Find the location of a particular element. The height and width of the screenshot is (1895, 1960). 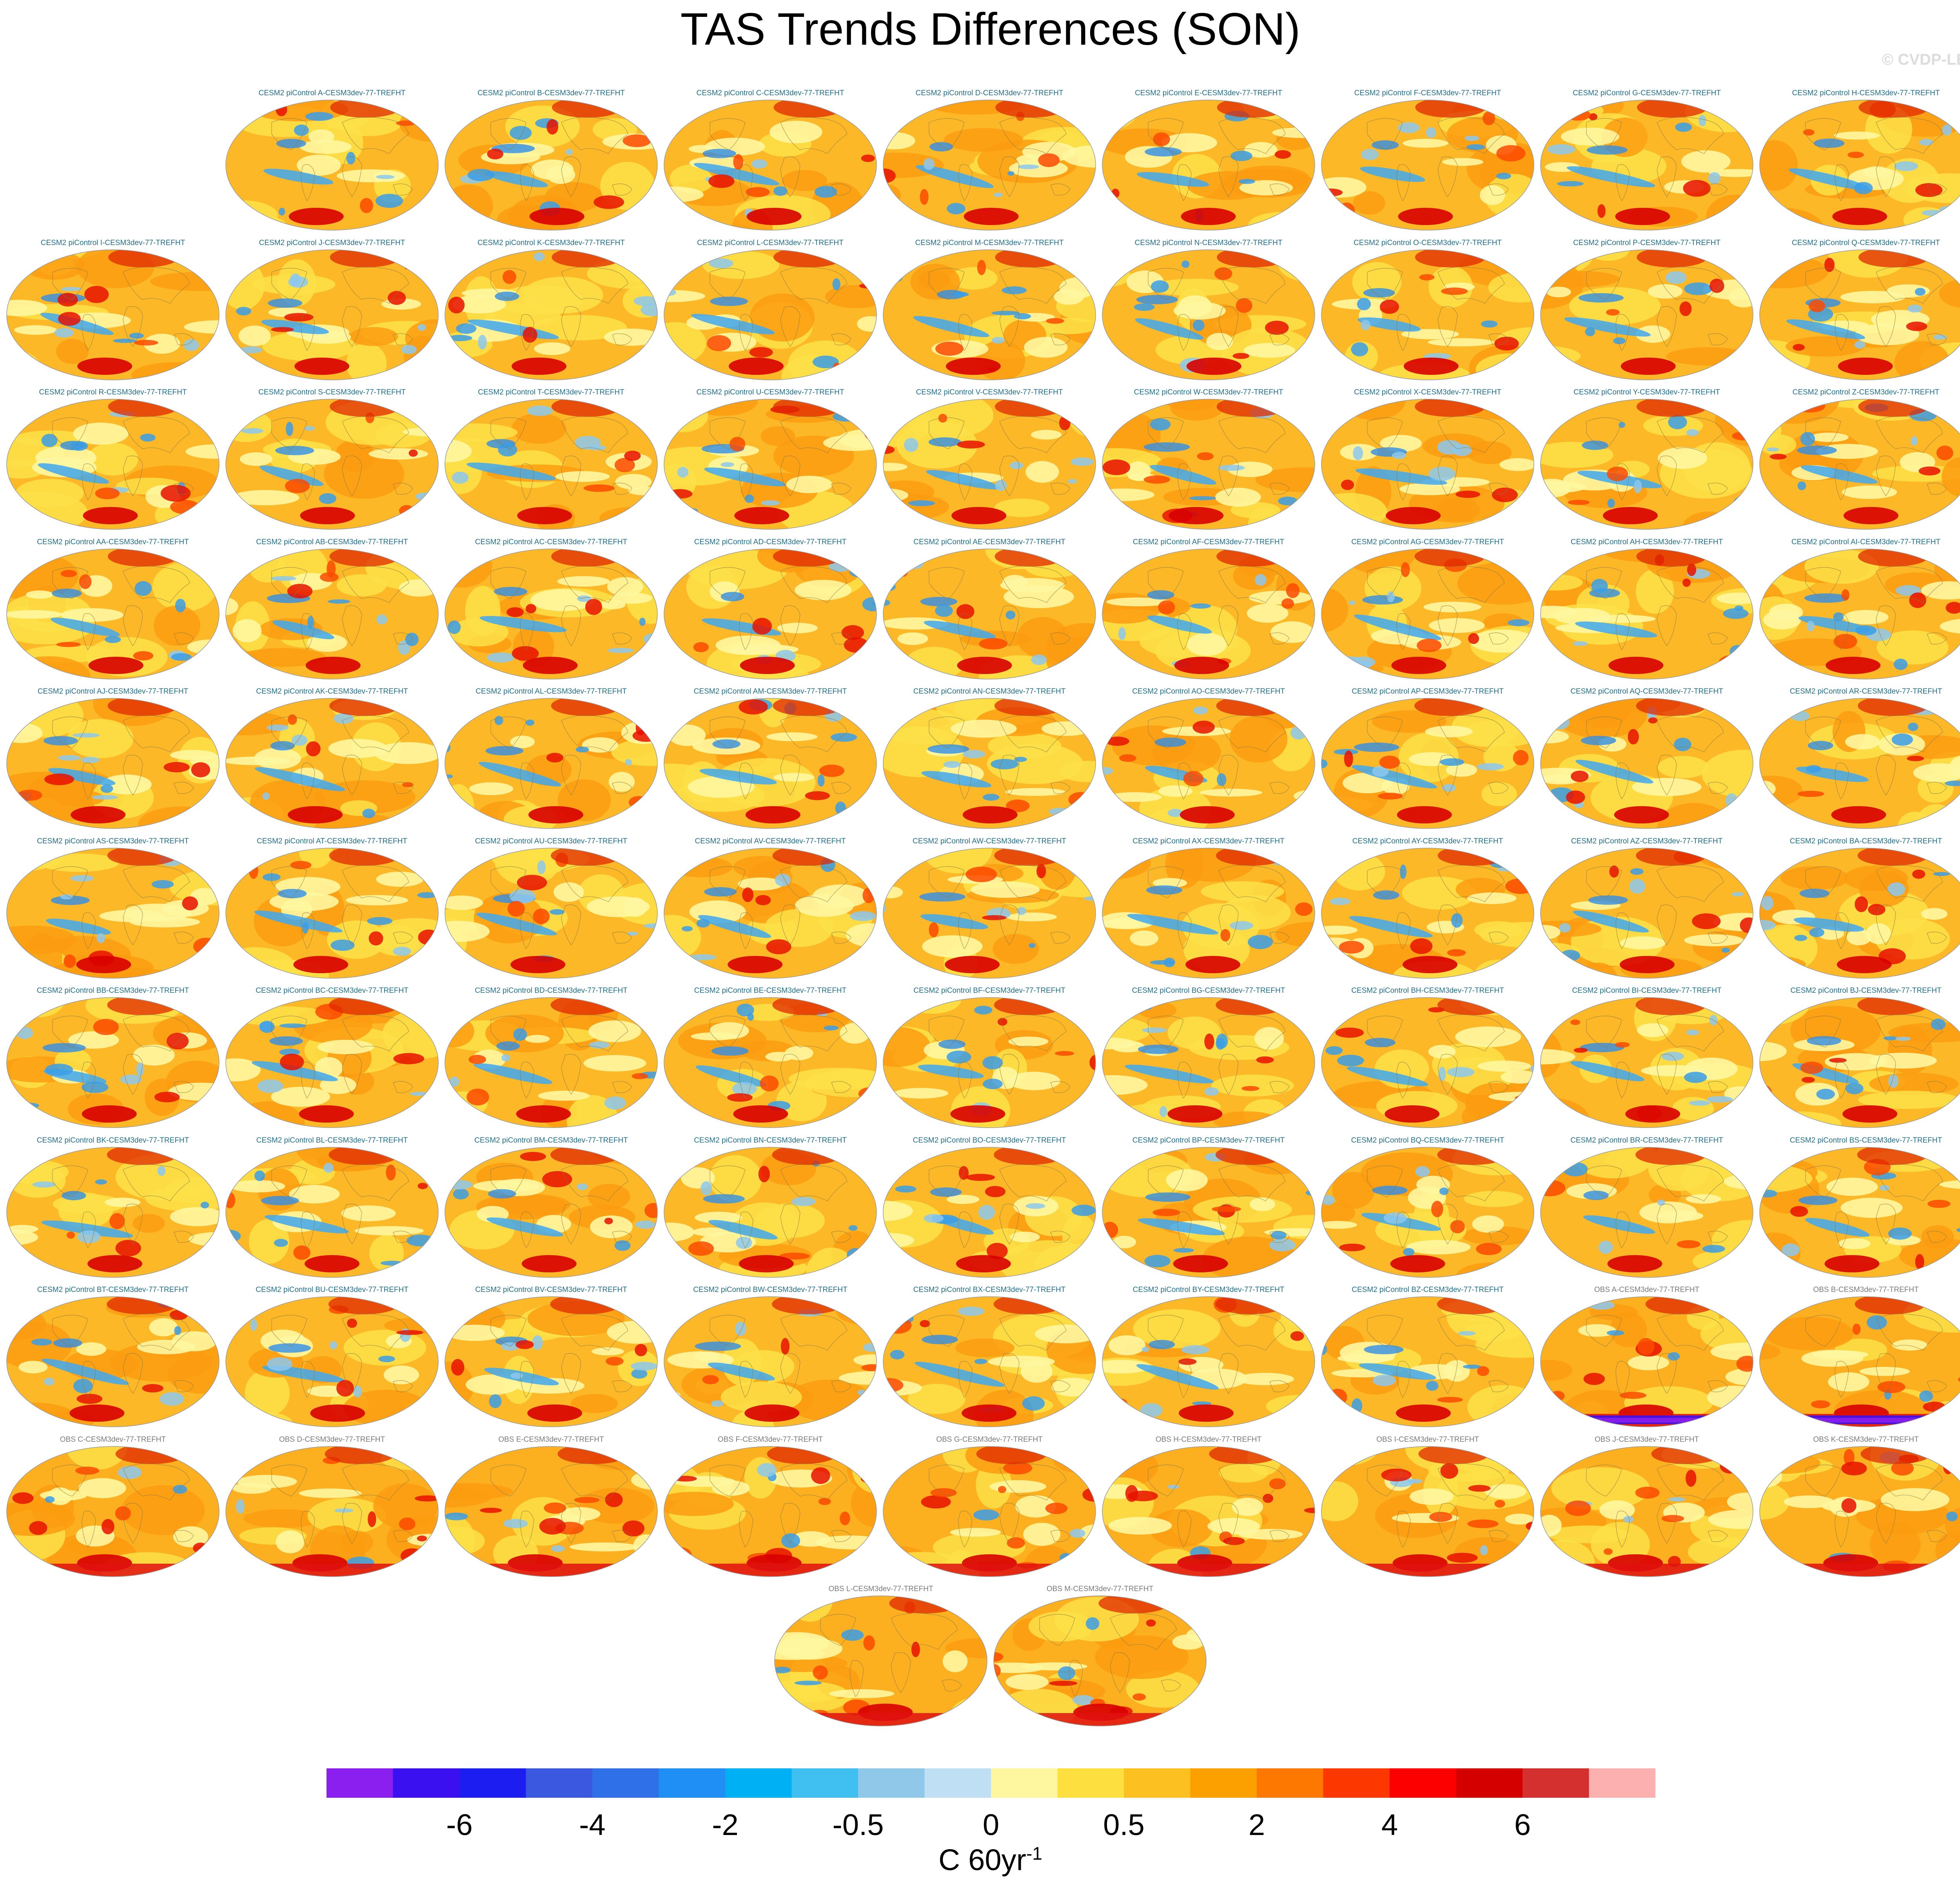

map-panel-title: CESM2 piControl AI-CESM3dev-77-TREFHT is located at coordinates (1866, 542).